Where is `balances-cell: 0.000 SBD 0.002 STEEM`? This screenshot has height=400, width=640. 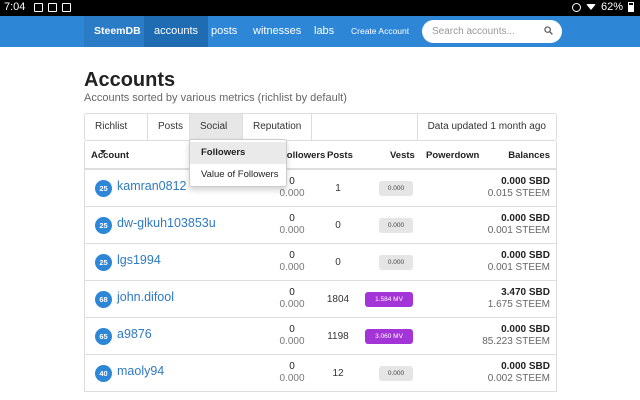
balances-cell: 0.000 SBD 0.002 STEEM is located at coordinates (519, 372).